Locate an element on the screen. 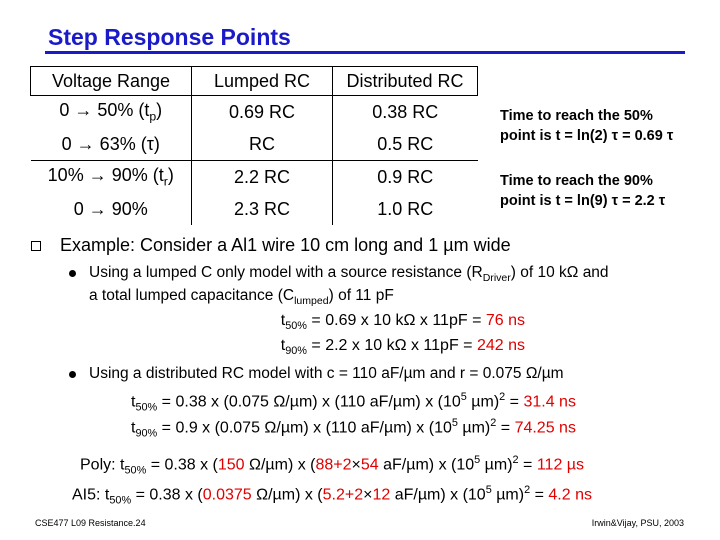 The height and width of the screenshot is (540, 720). table-row: 10% → 90% (tr) 2.2 RC 0.9 RC is located at coordinates (254, 176).